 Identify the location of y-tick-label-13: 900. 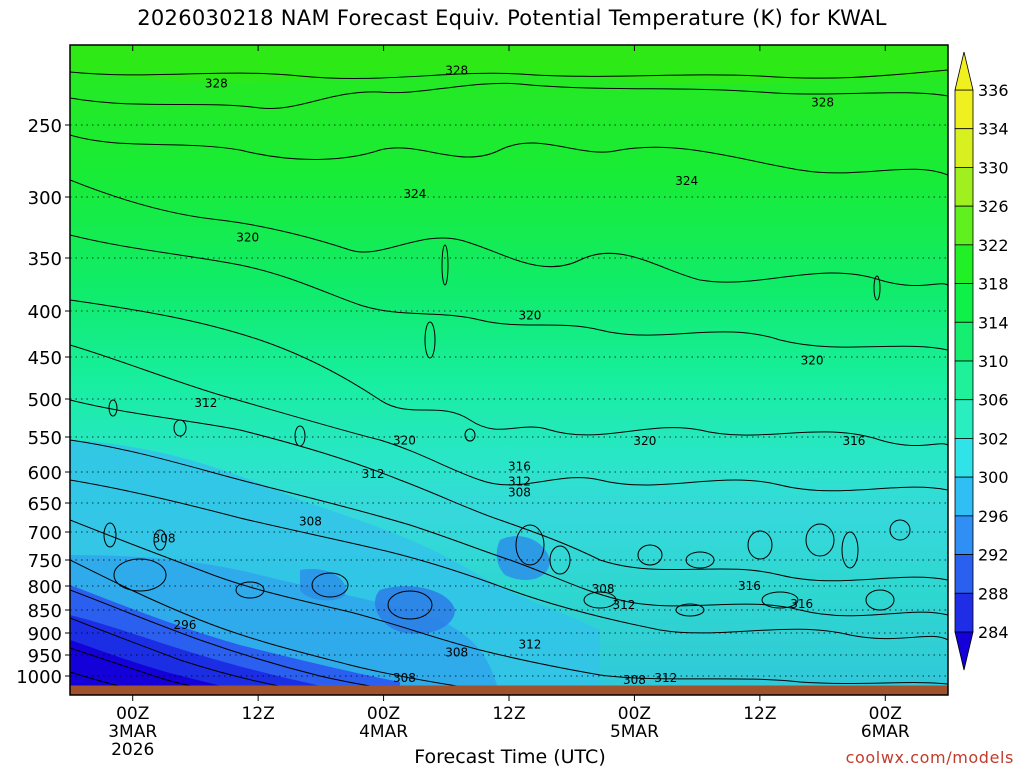
(45, 634).